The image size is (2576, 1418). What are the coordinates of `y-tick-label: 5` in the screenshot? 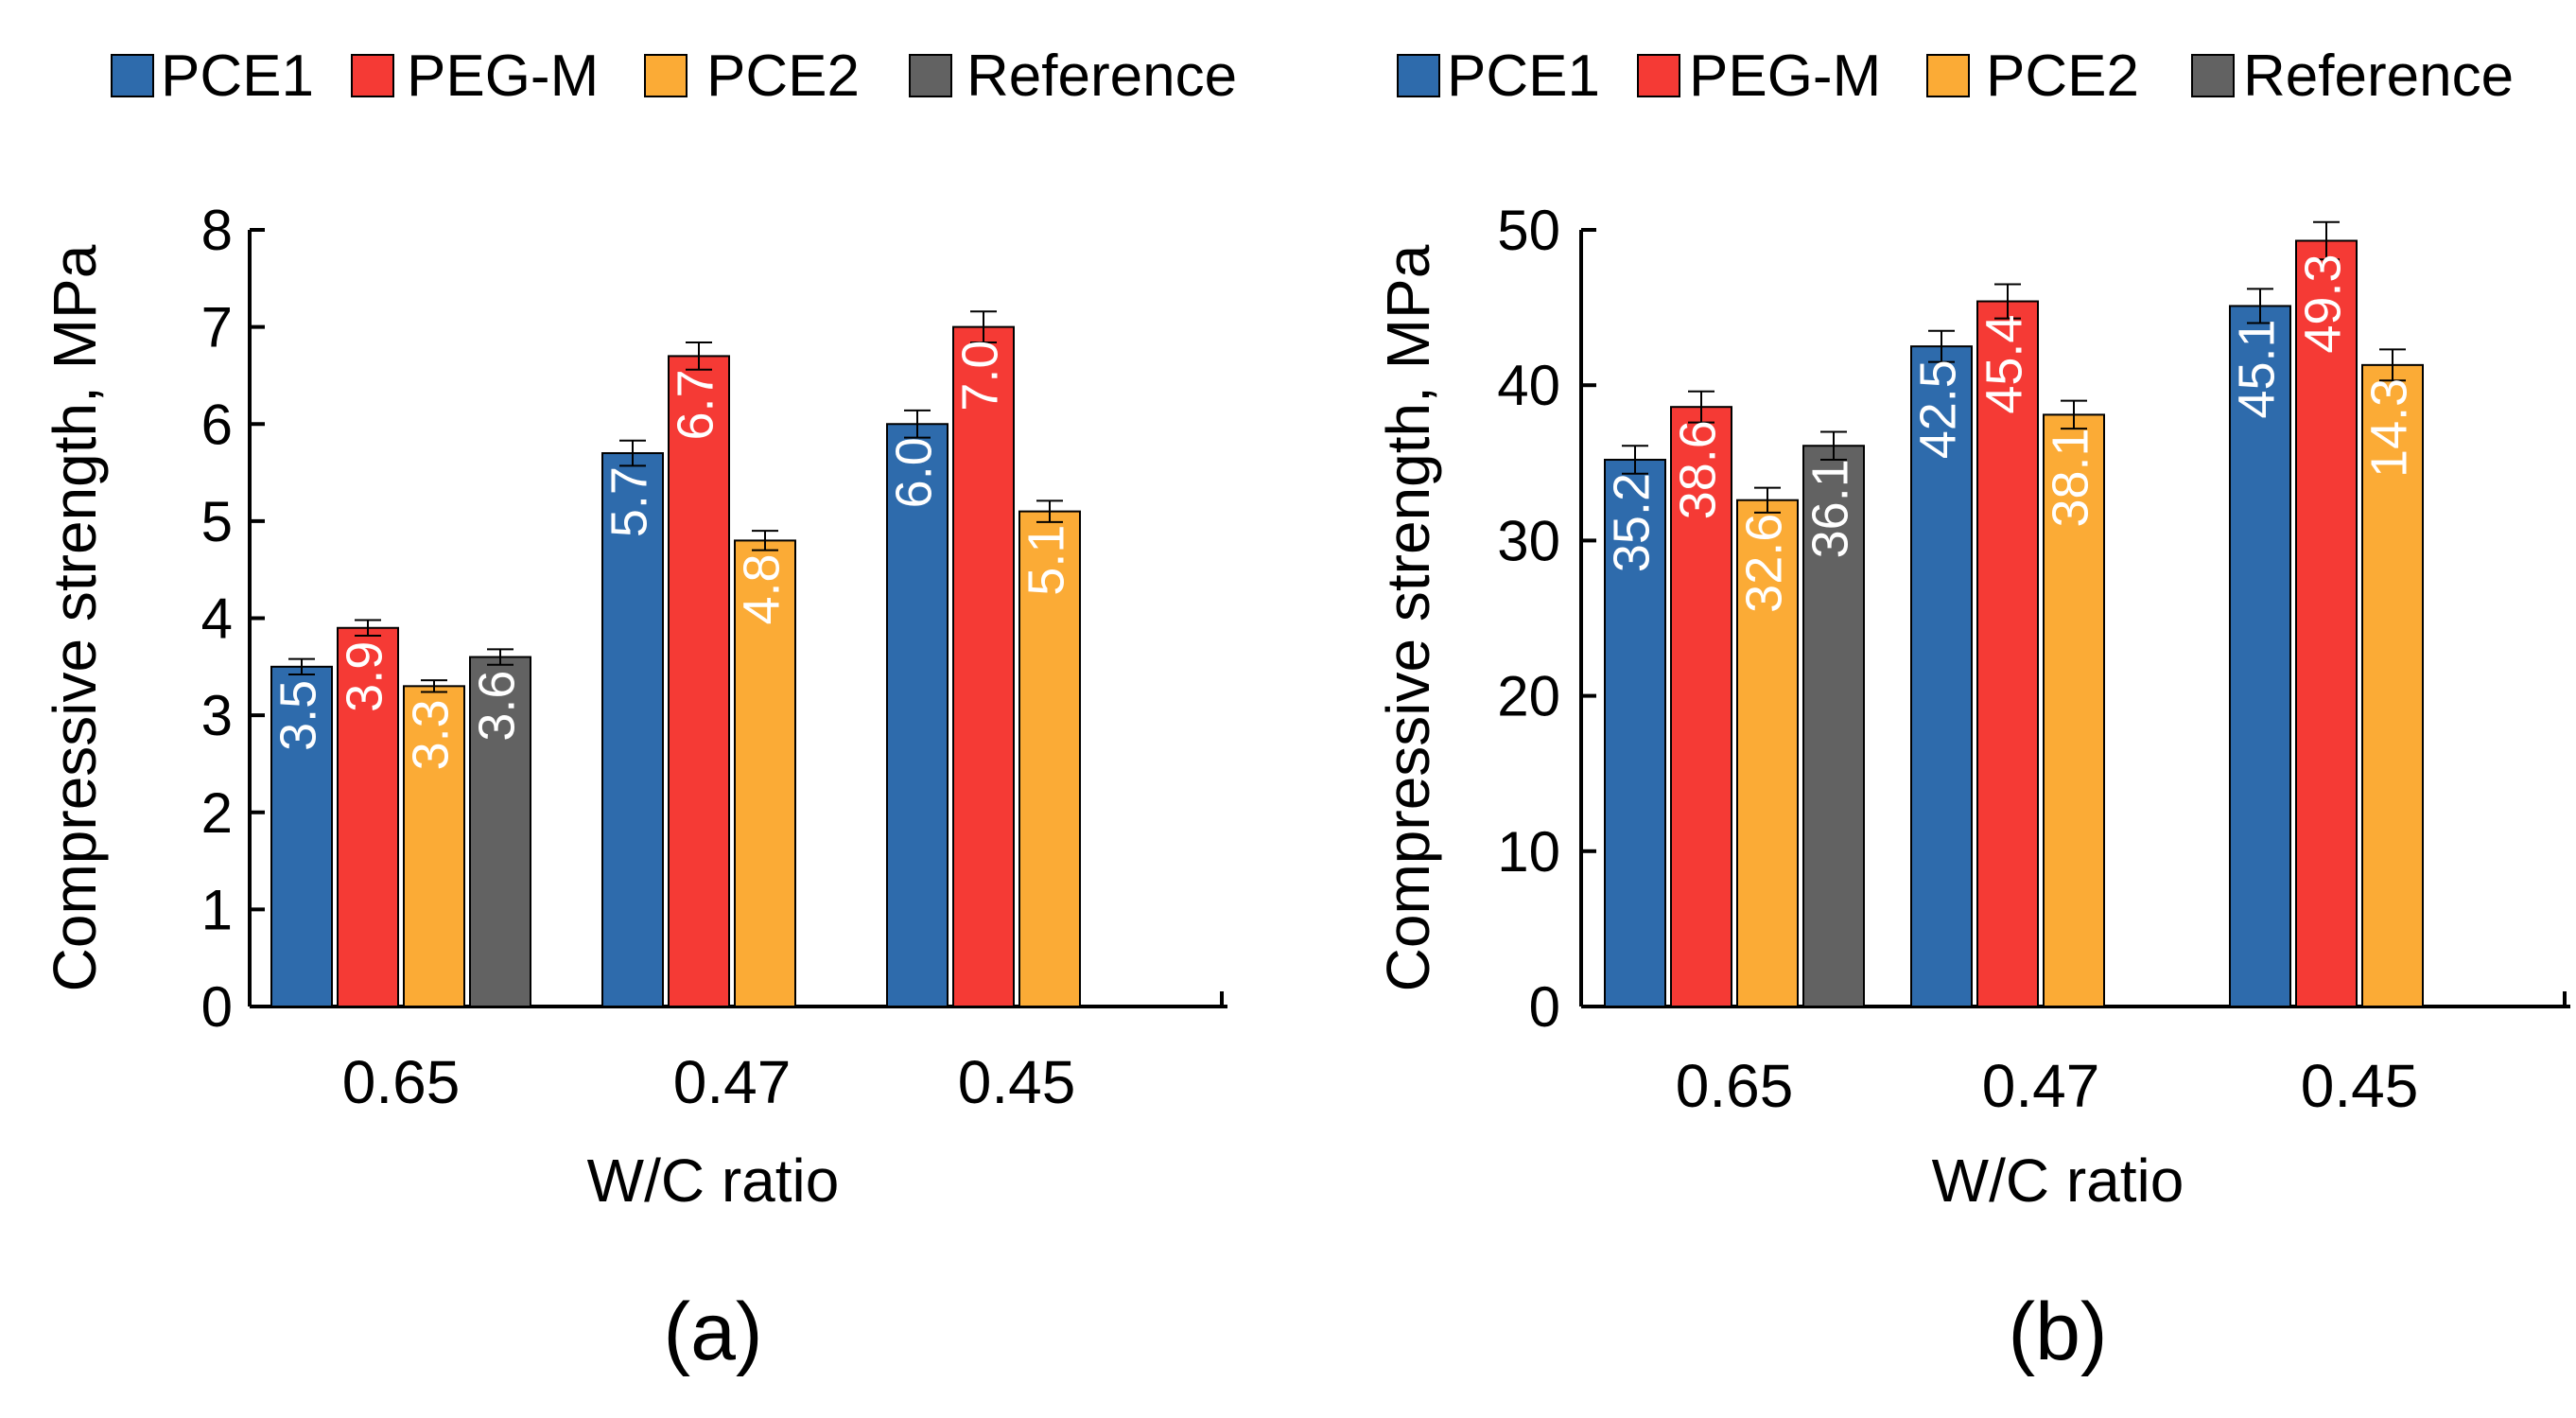 It's located at (217, 521).